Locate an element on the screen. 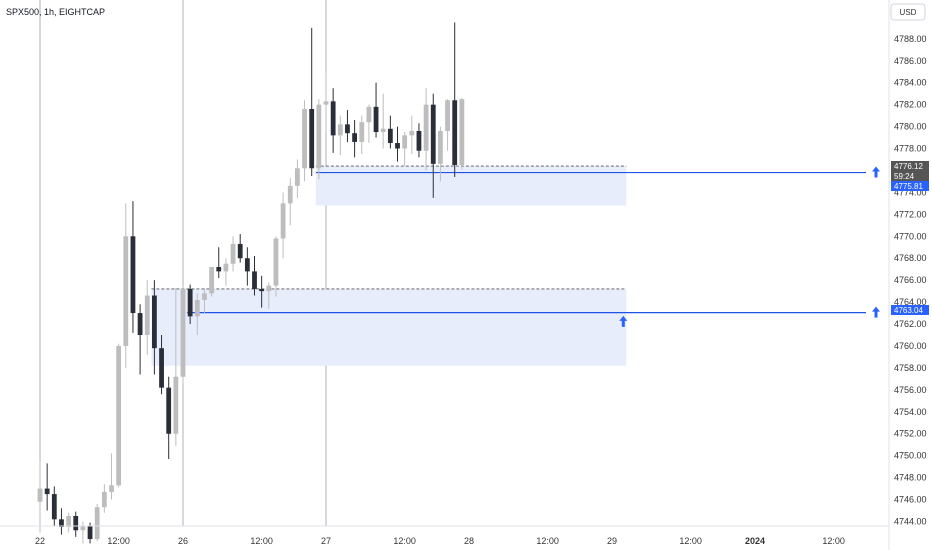 This screenshot has height=550, width=932. price-tick-label: 4770.00 is located at coordinates (910, 236).